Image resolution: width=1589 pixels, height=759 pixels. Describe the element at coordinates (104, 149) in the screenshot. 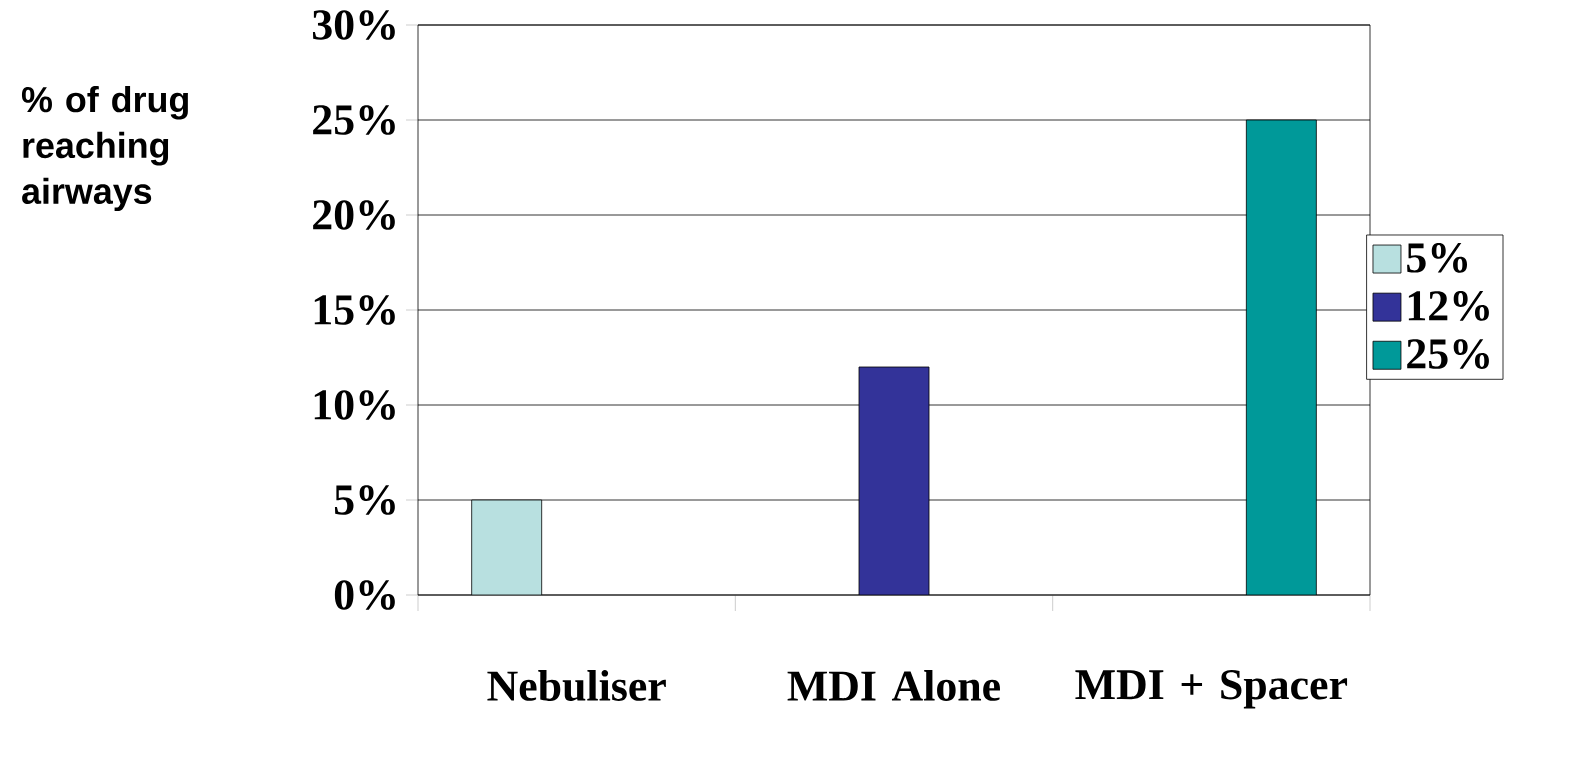

I see `y-axis-title: % of drug reaching airways` at that location.